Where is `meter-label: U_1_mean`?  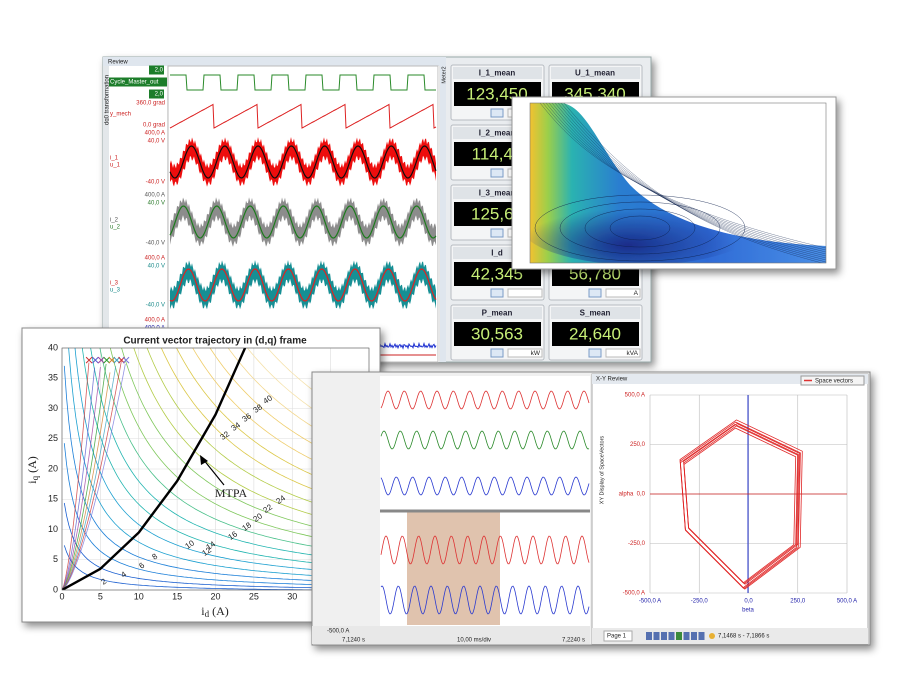 meter-label: U_1_mean is located at coordinates (595, 73).